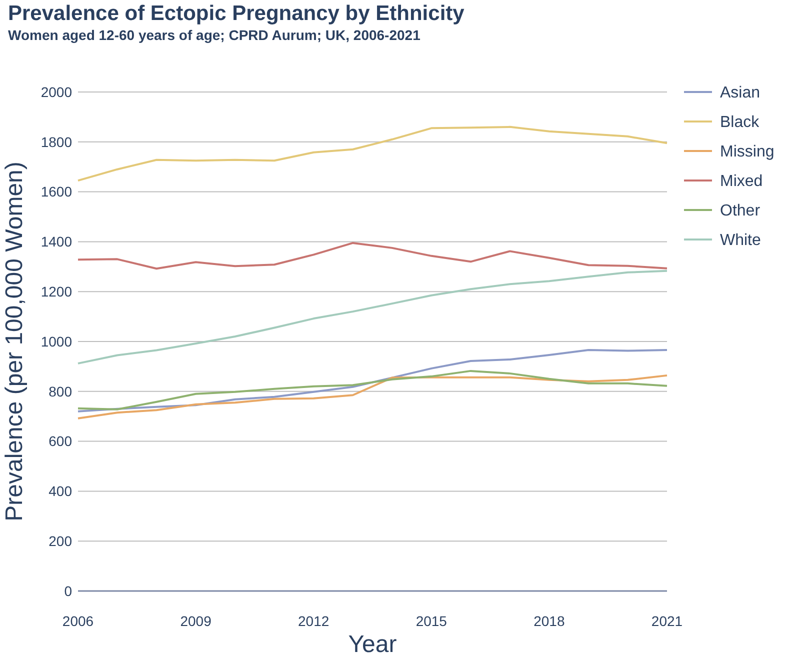 This screenshot has width=786, height=663. What do you see at coordinates (56, 242) in the screenshot?
I see `y-tick-label: 1400` at bounding box center [56, 242].